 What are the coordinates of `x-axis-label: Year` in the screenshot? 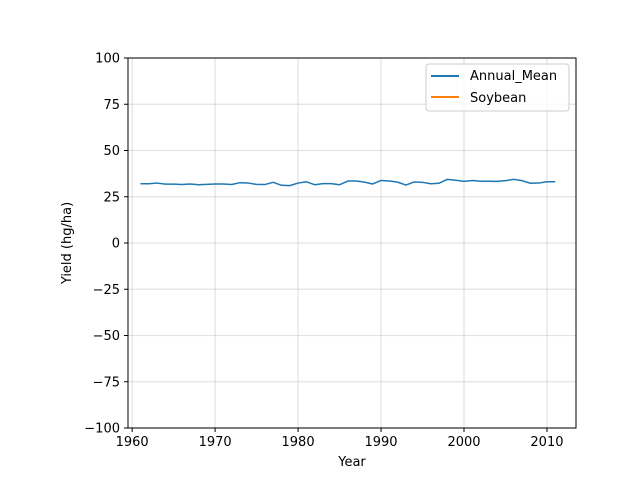 It's located at (351, 462).